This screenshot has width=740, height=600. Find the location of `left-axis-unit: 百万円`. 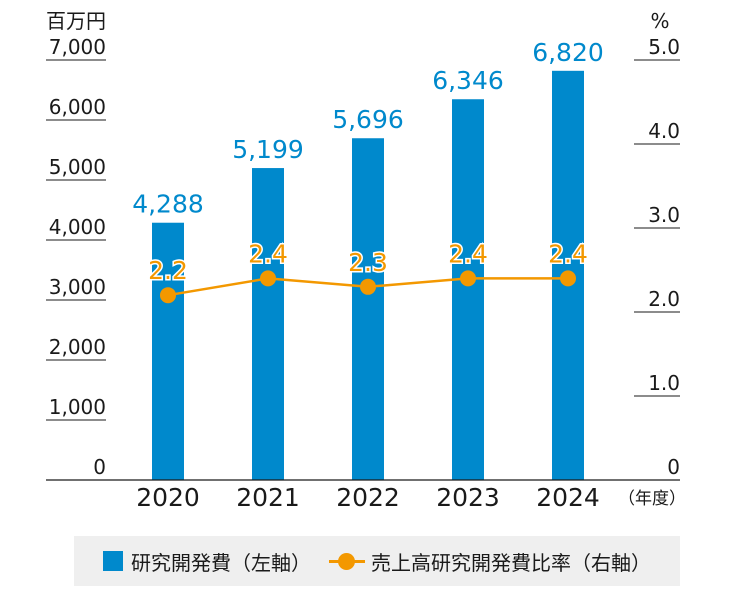

left-axis-unit: 百万円 is located at coordinates (76, 21).